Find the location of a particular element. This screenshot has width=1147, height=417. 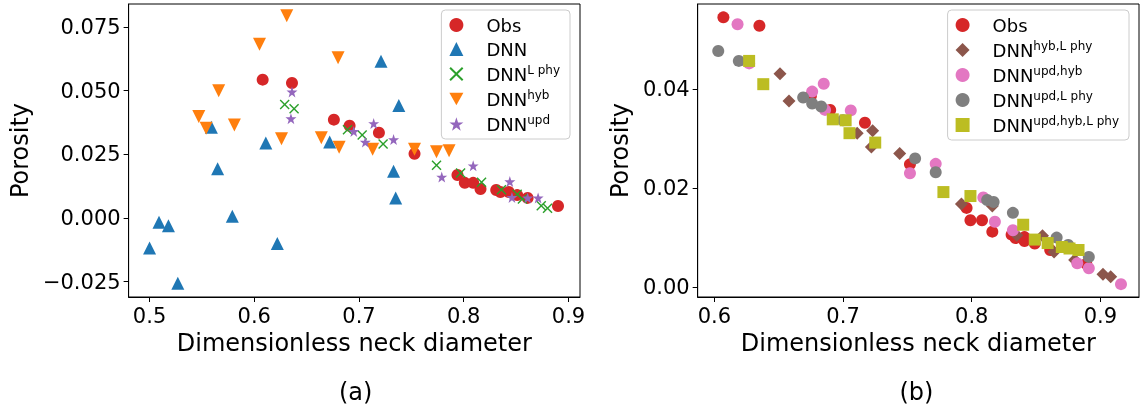

y-tick-label: 0.02 is located at coordinates (666, 188).